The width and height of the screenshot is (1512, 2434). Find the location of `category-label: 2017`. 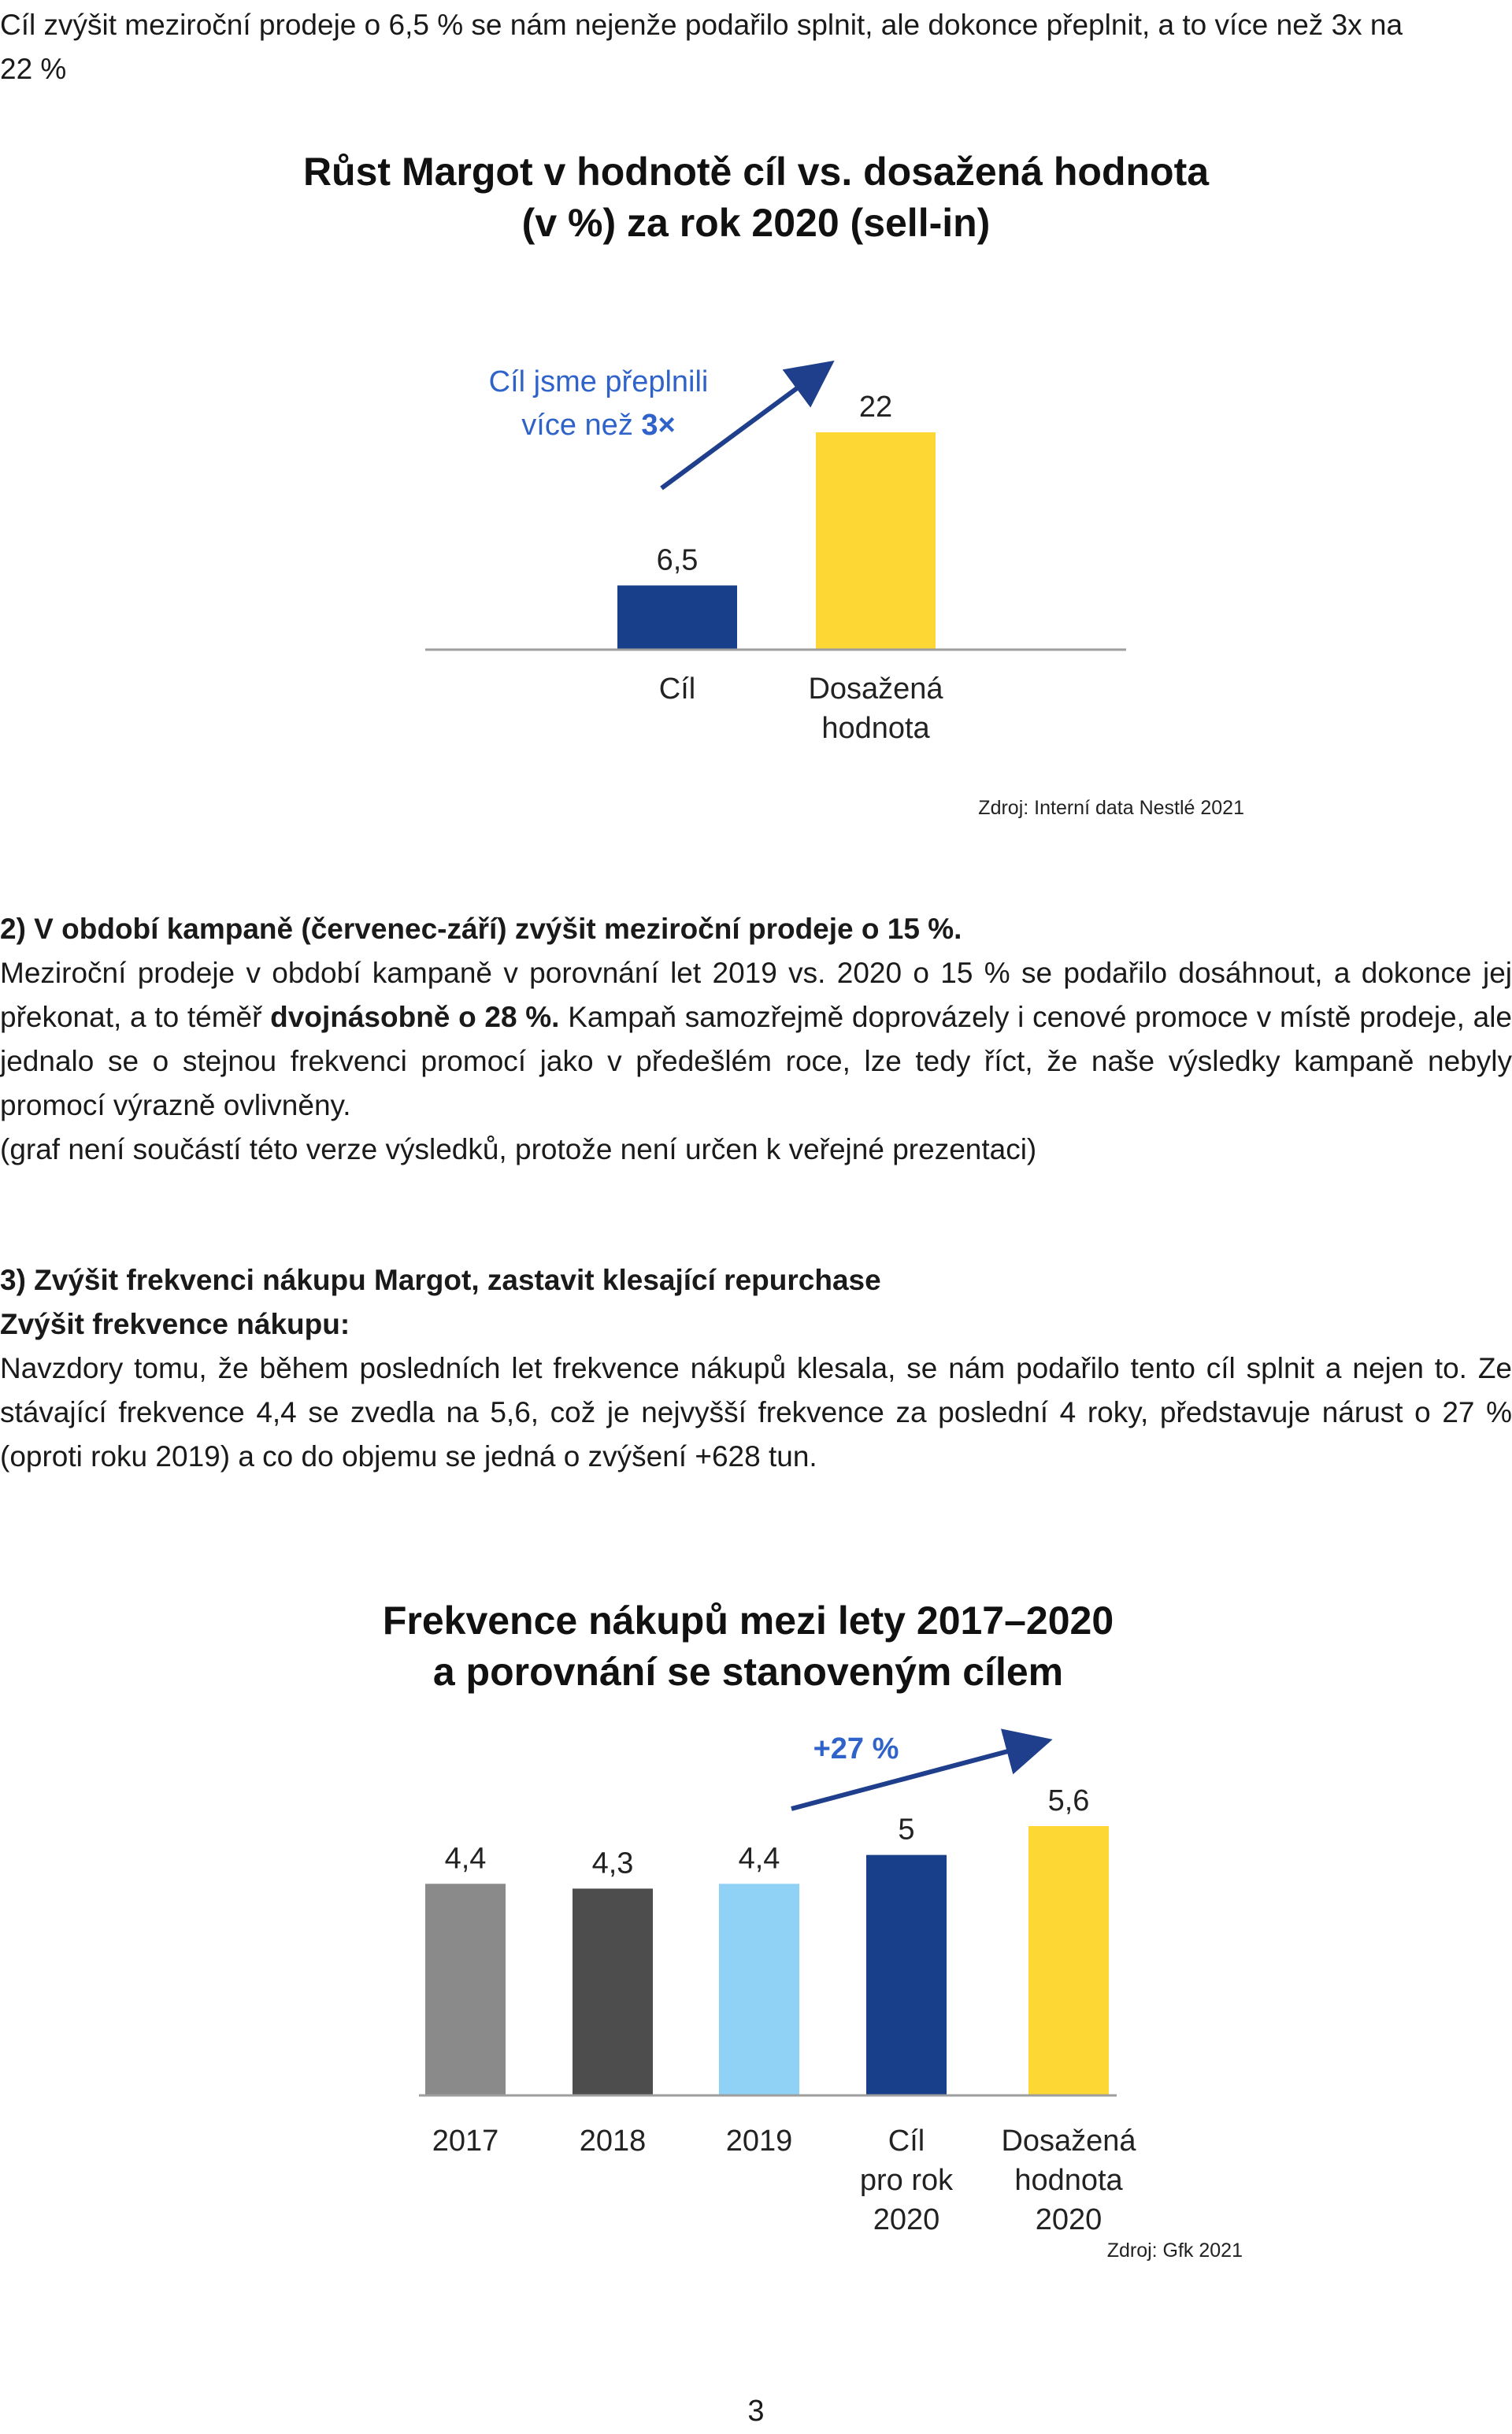

category-label: 2017 is located at coordinates (465, 2141).